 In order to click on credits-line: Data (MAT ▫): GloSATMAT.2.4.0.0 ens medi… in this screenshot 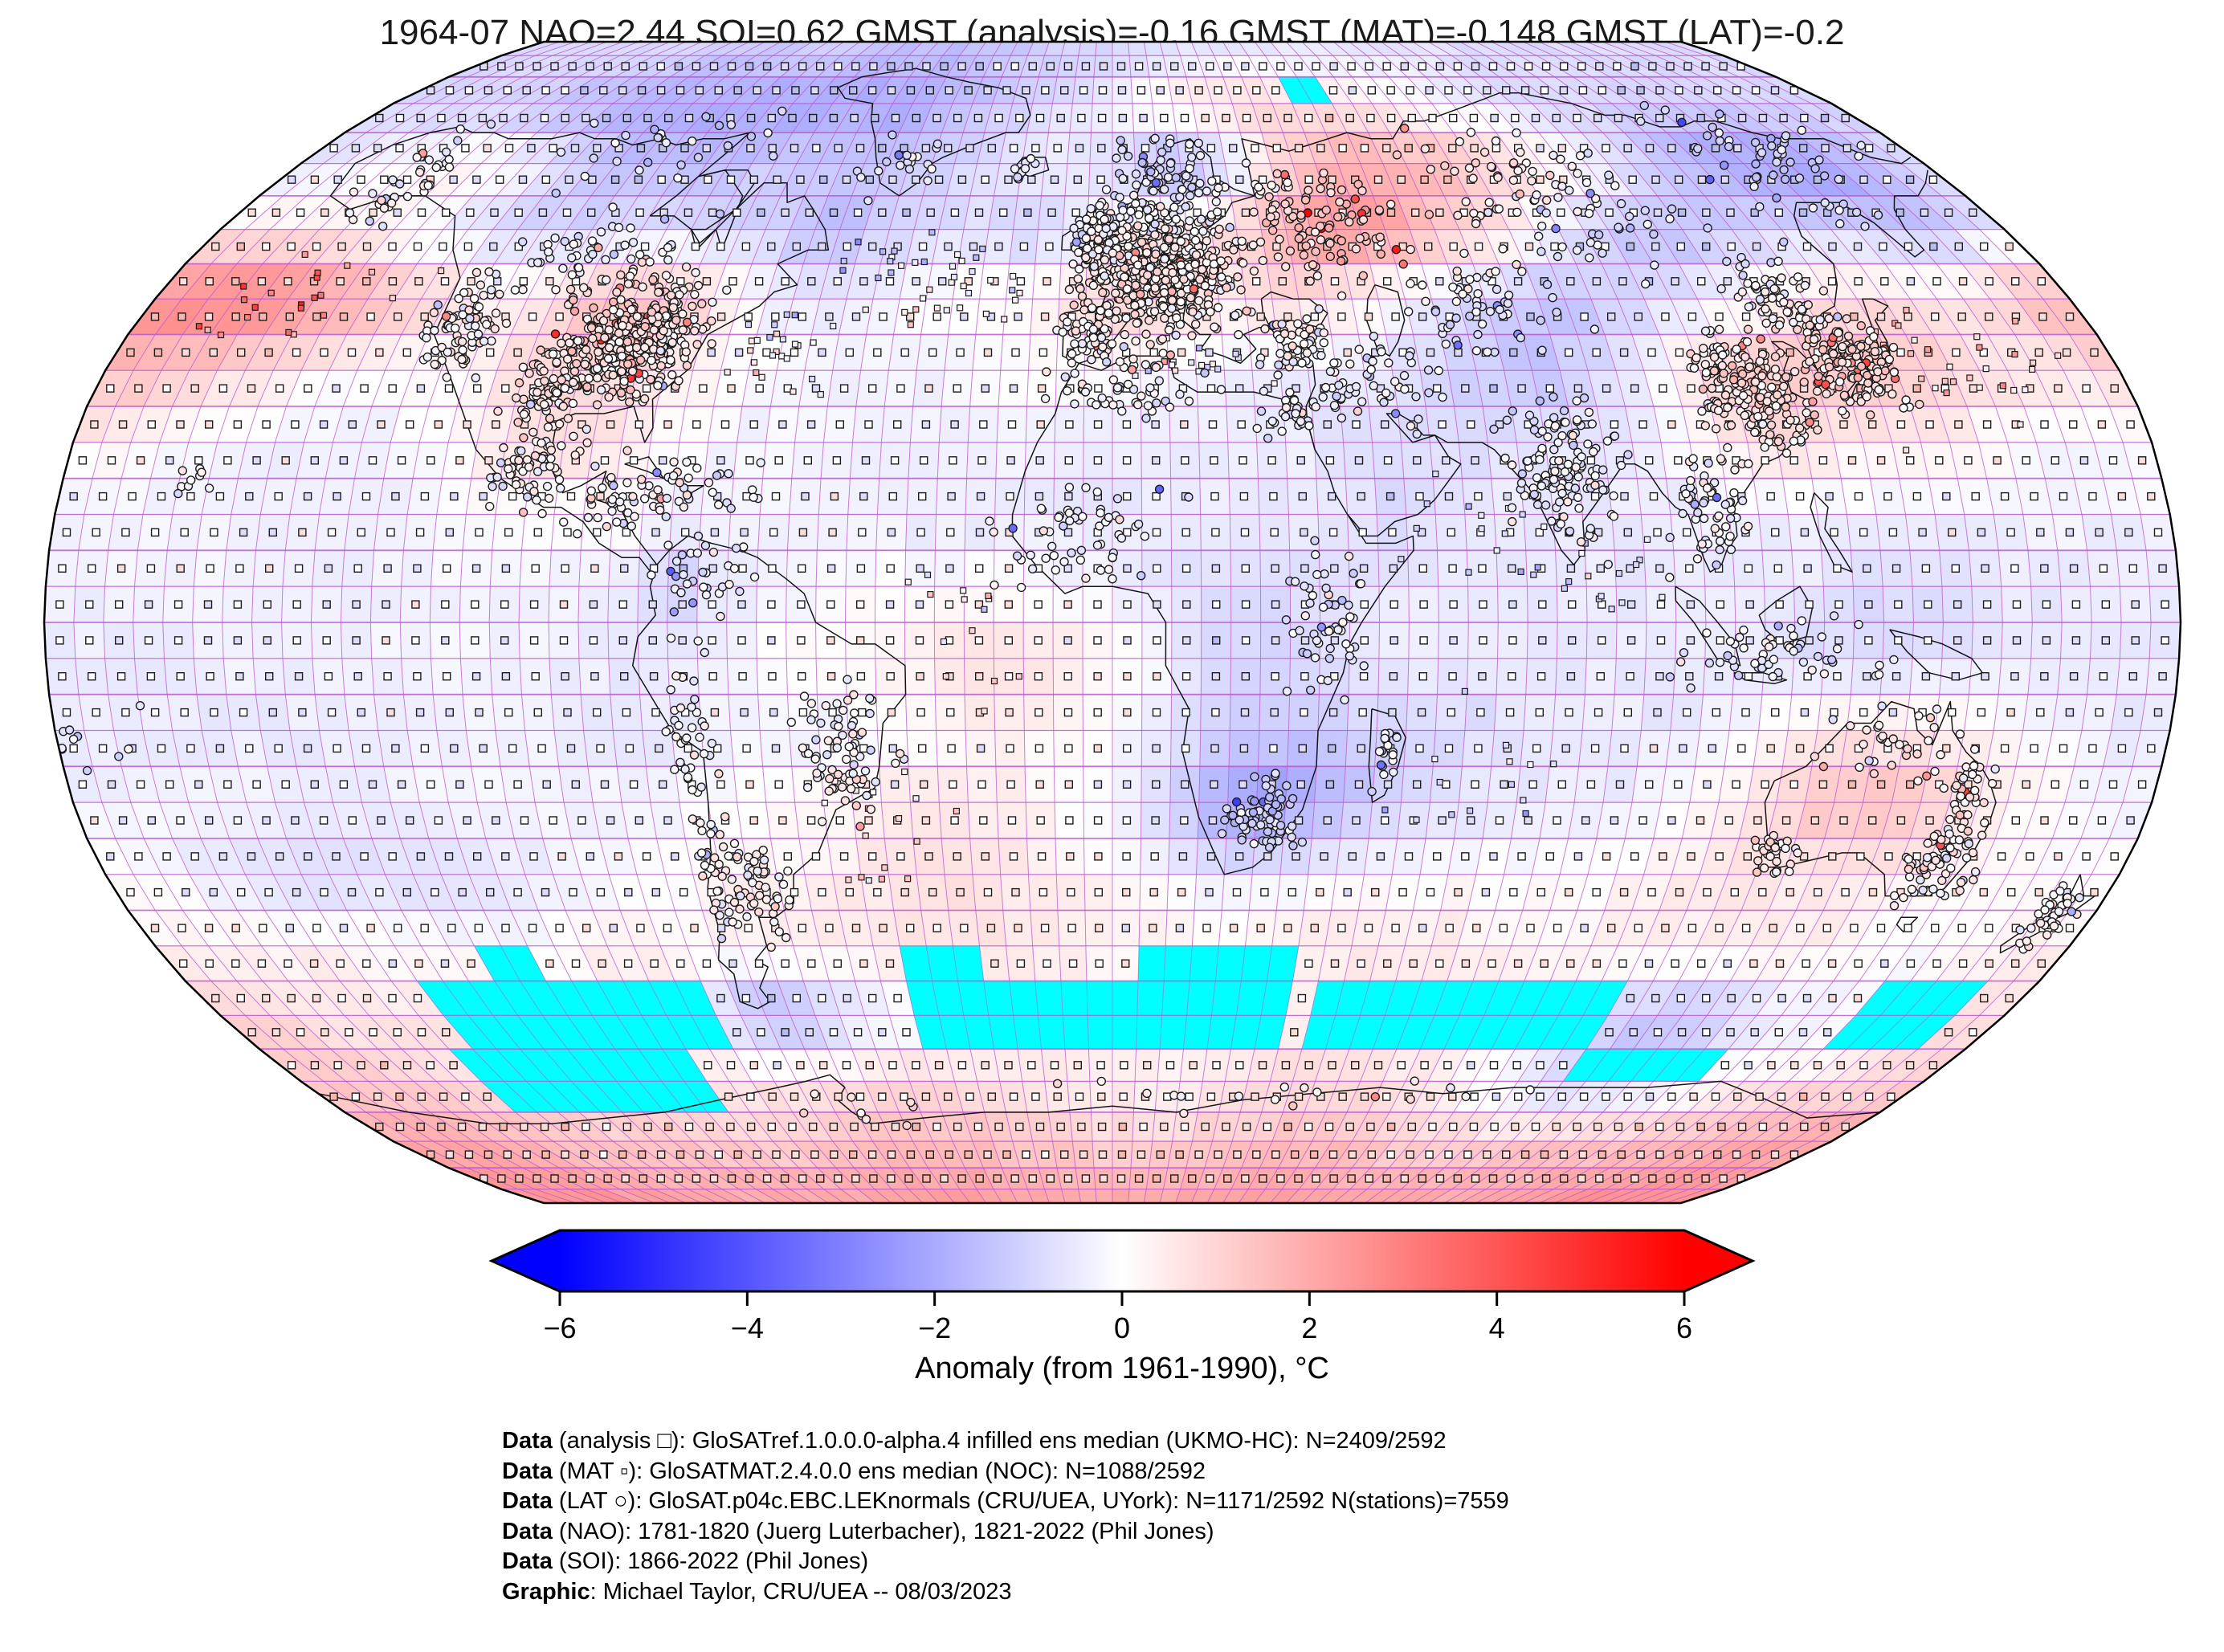, I will do `click(854, 1471)`.